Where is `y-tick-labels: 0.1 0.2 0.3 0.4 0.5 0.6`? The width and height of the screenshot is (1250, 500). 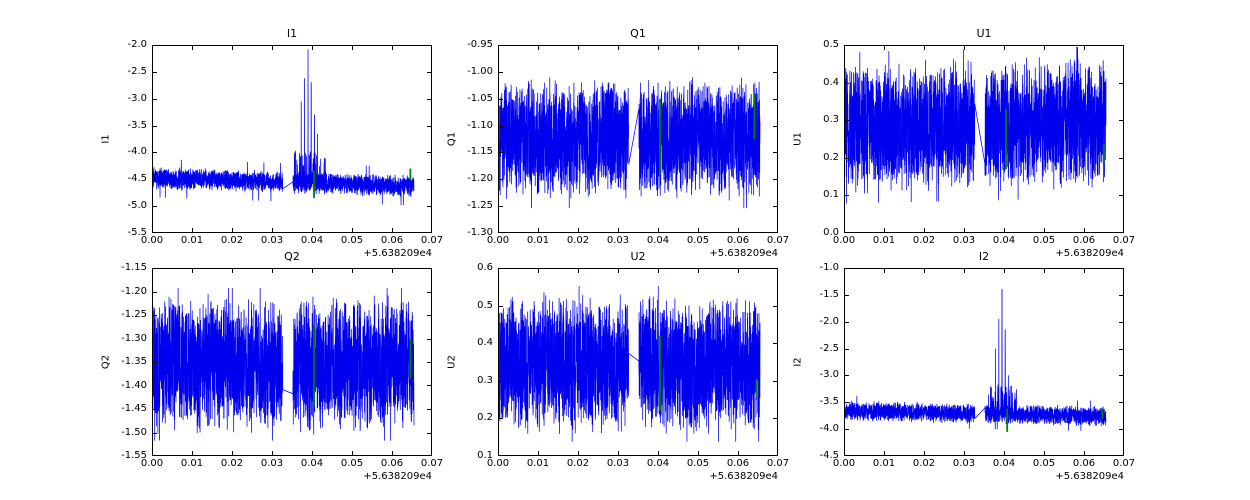
y-tick-labels: 0.1 0.2 0.3 0.4 0.5 0.6 is located at coordinates (477, 361).